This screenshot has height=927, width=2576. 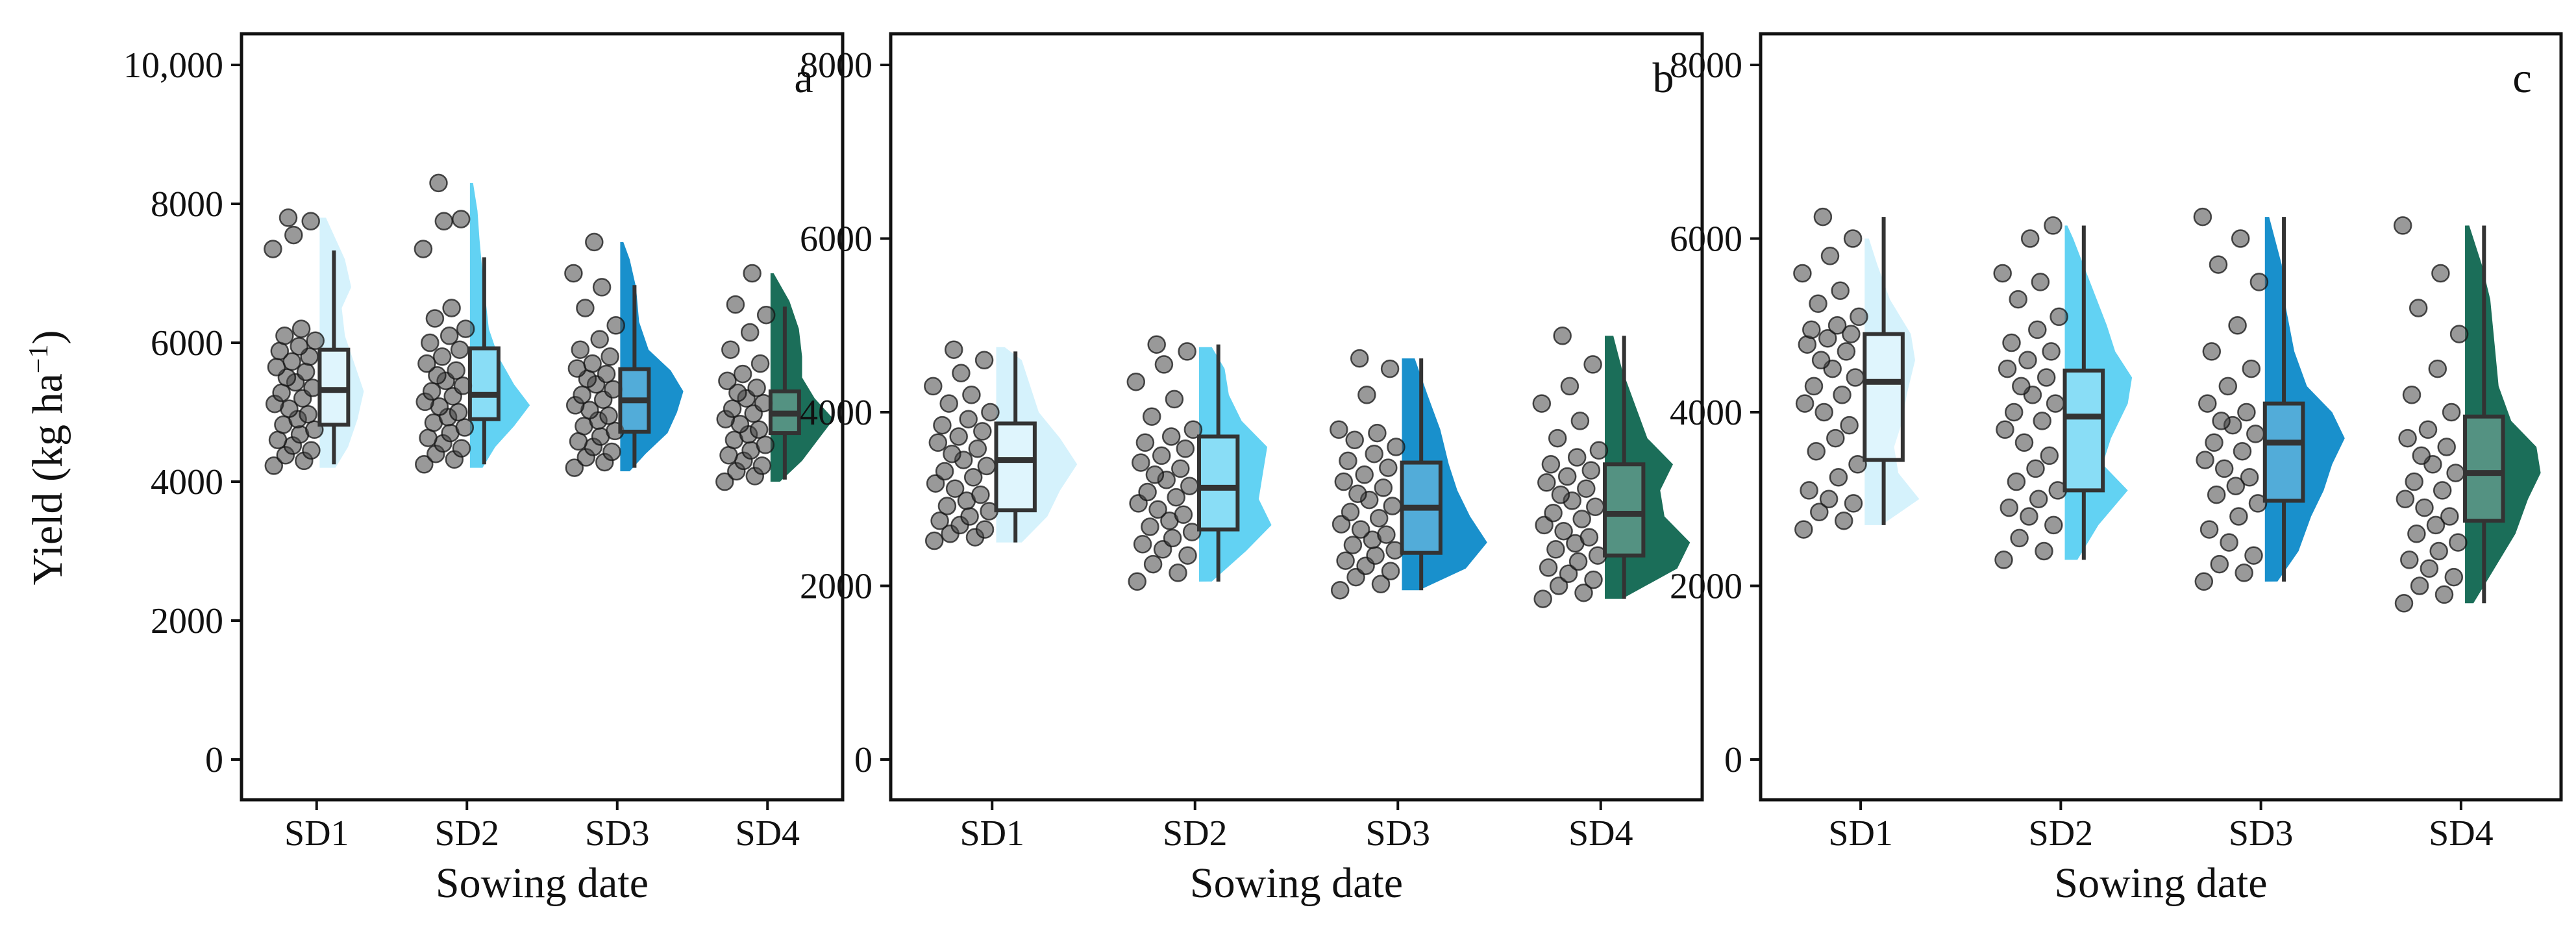 What do you see at coordinates (767, 833) in the screenshot?
I see `x-tick-label: SD4` at bounding box center [767, 833].